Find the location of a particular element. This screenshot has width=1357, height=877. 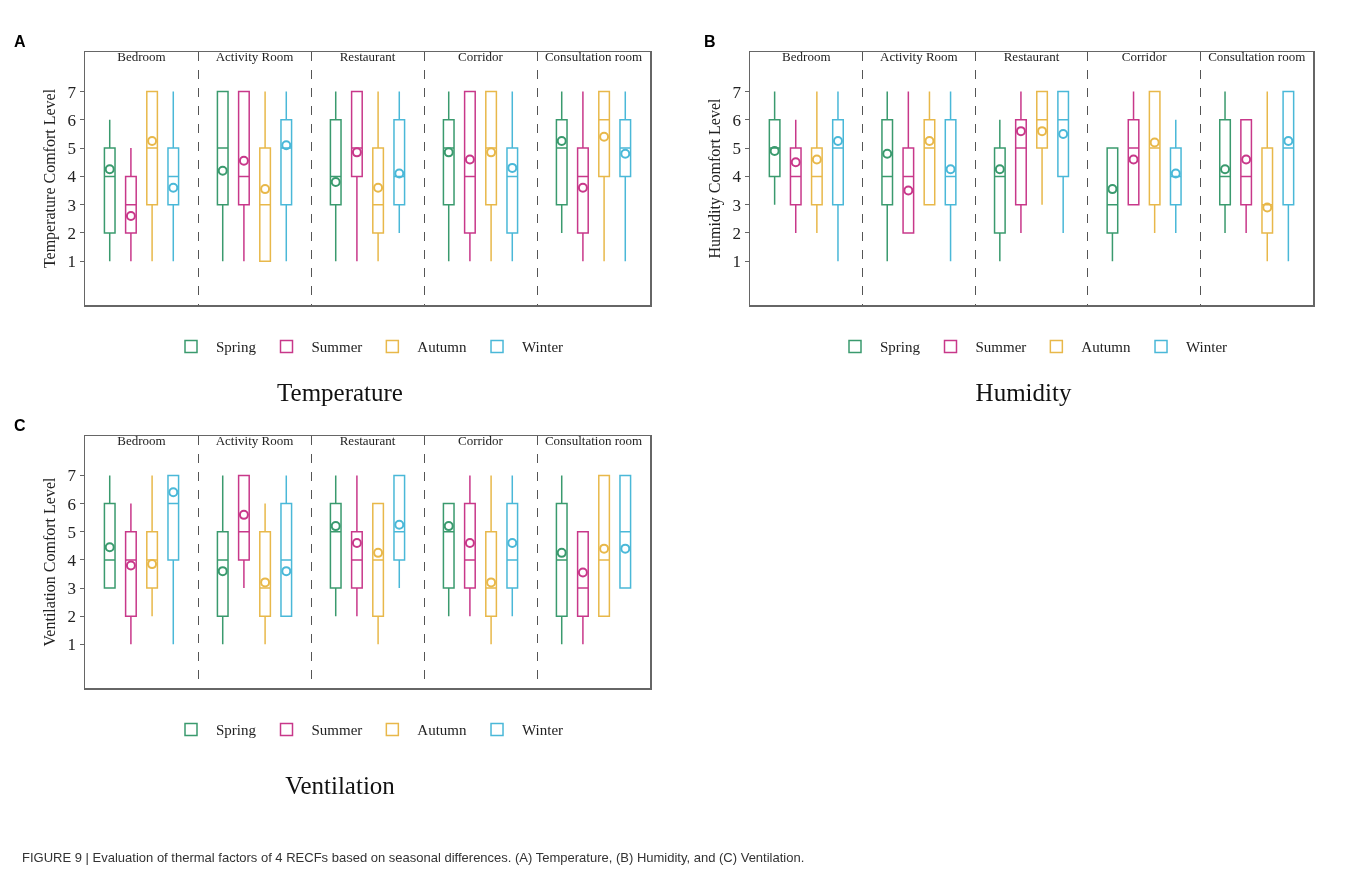

y-axis-title: Humidity Comfort Level is located at coordinates (714, 178).